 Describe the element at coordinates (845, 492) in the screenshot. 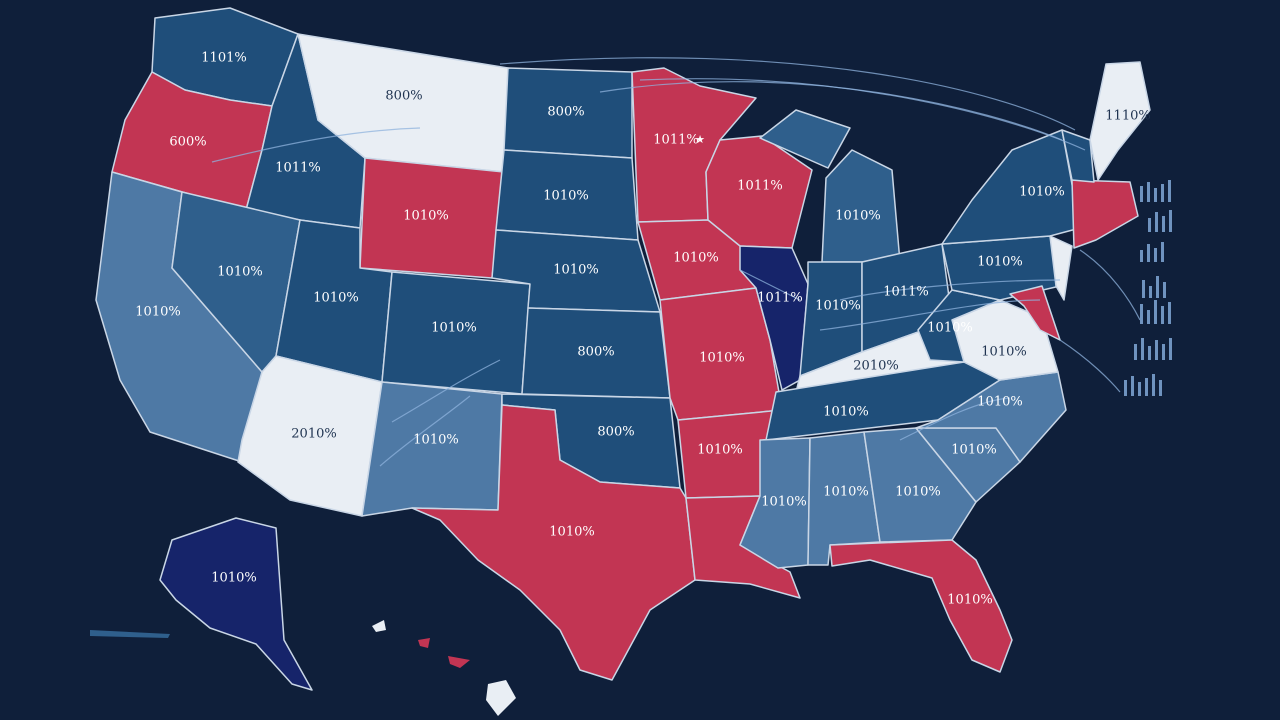

I see `label-al: 1010%` at that location.